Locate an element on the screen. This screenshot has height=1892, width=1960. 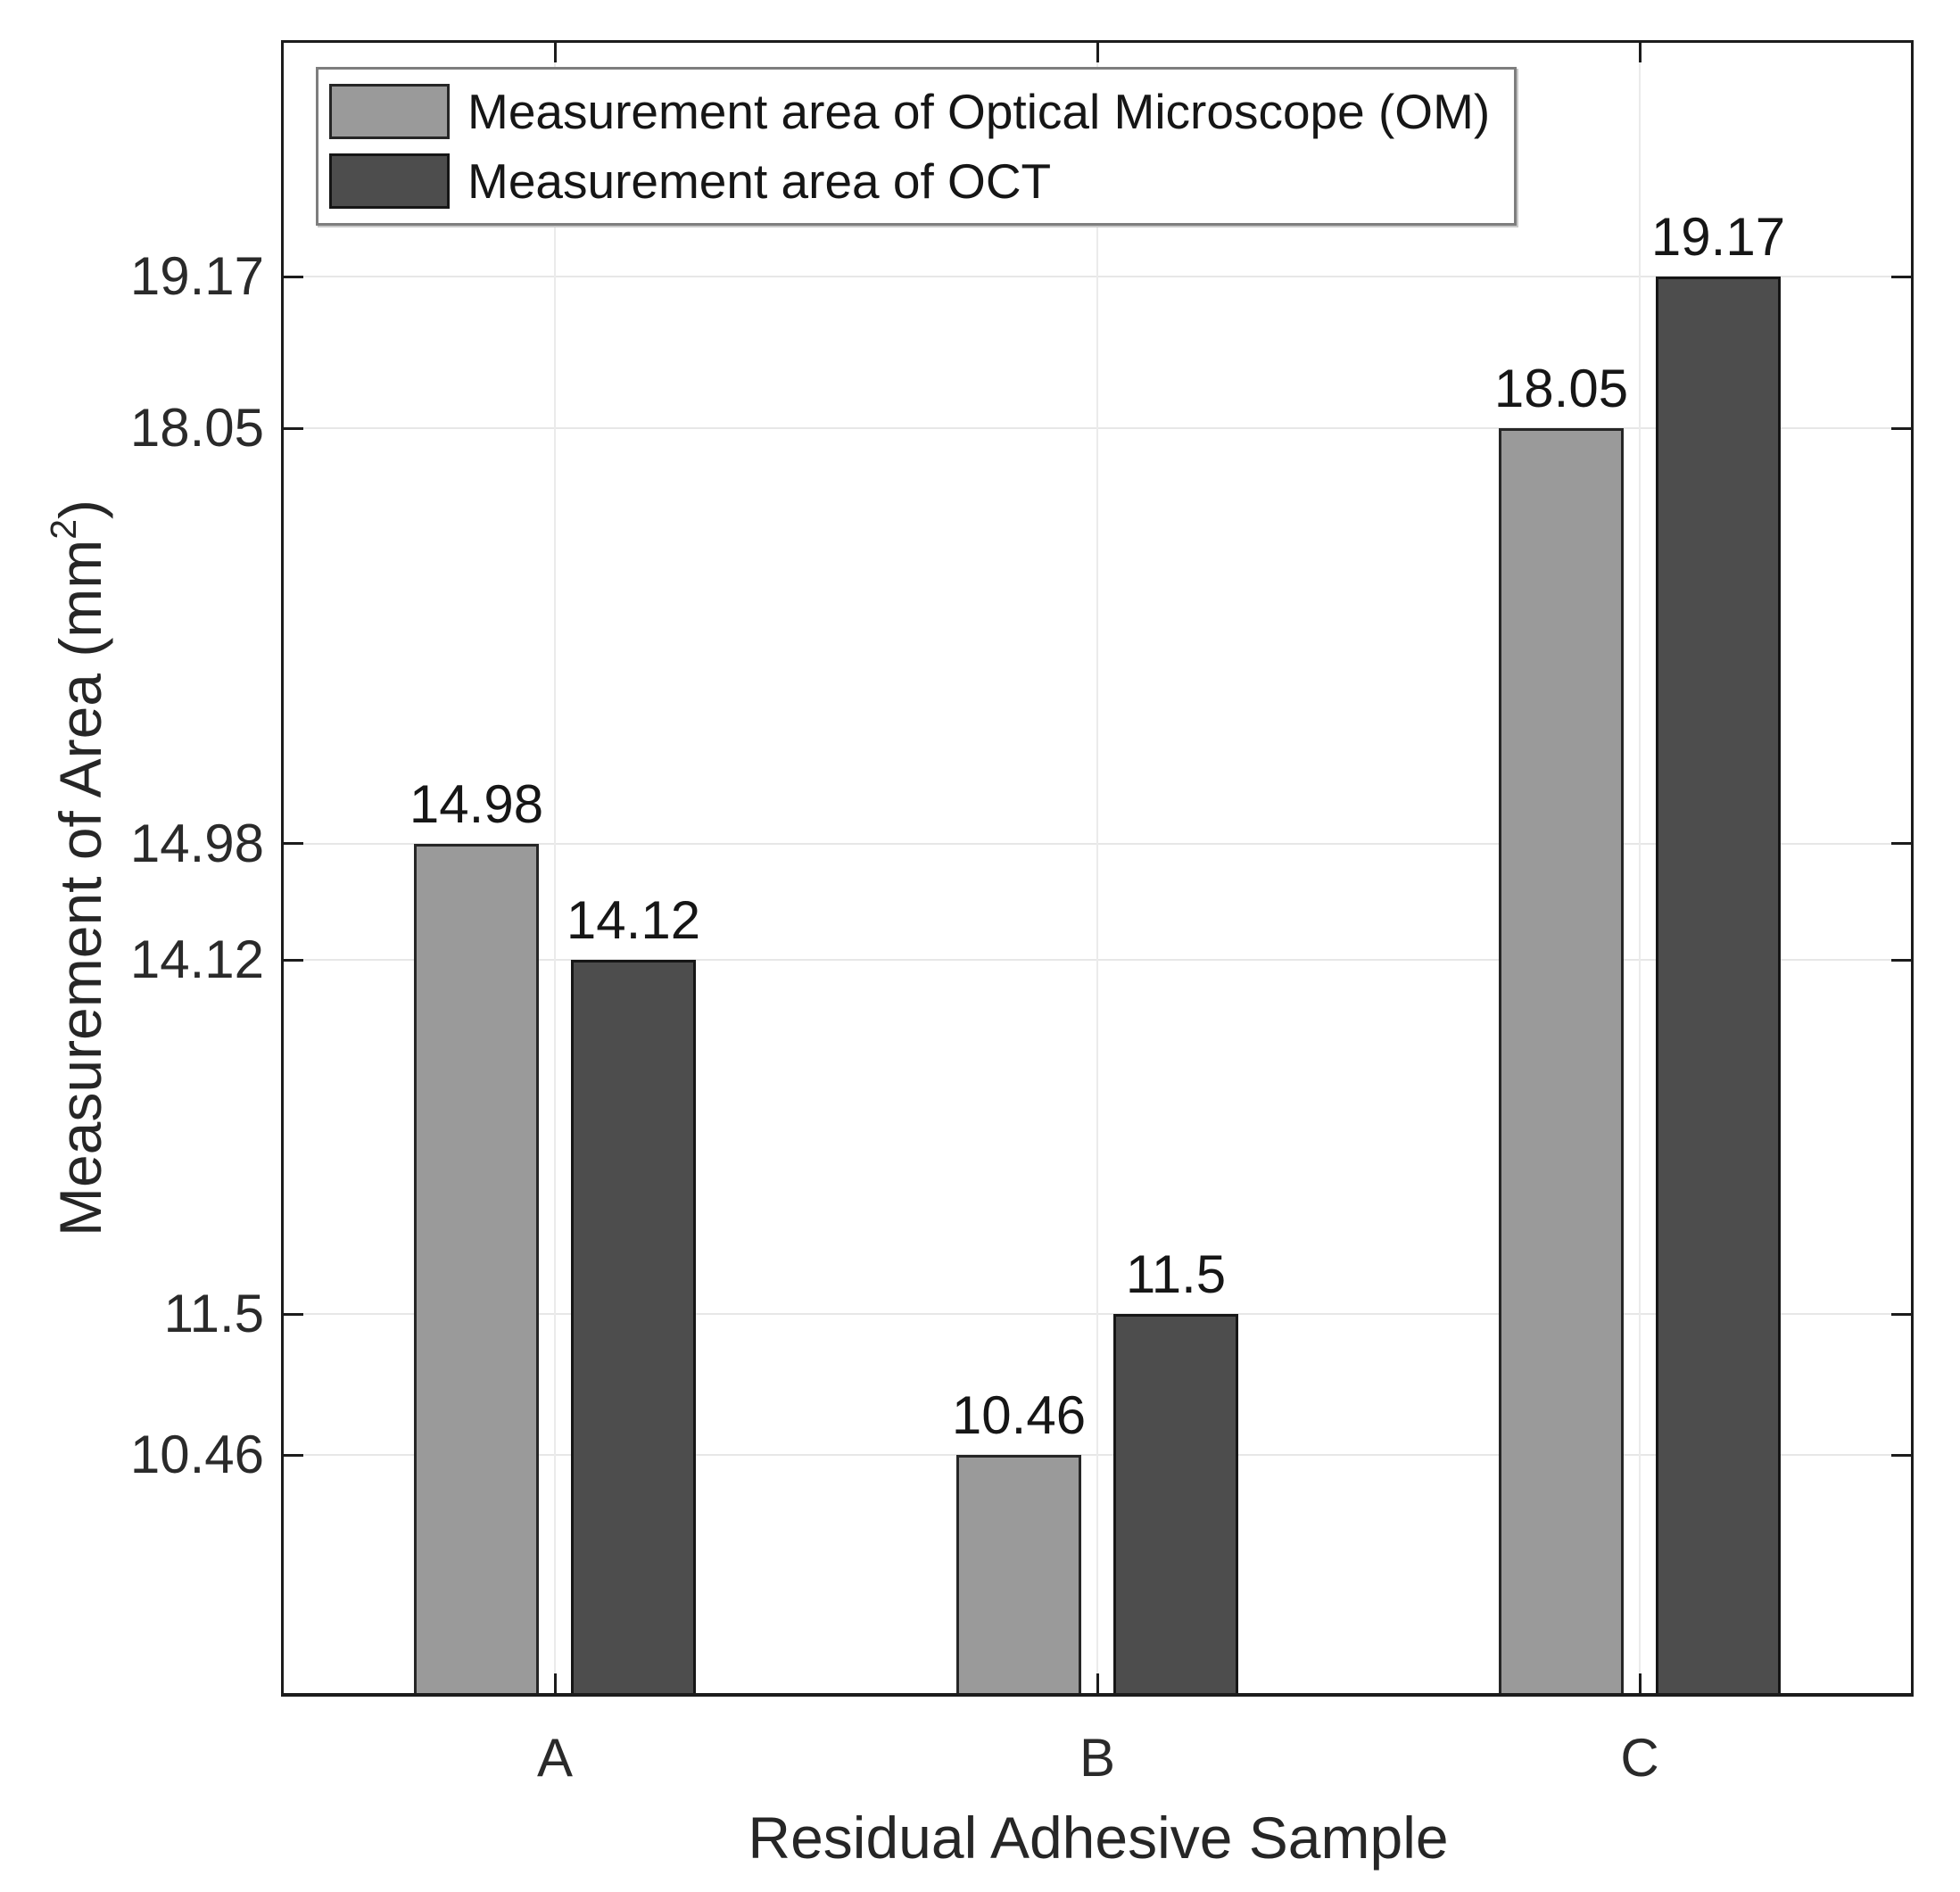
bar-om-C is located at coordinates (1561, 1061).